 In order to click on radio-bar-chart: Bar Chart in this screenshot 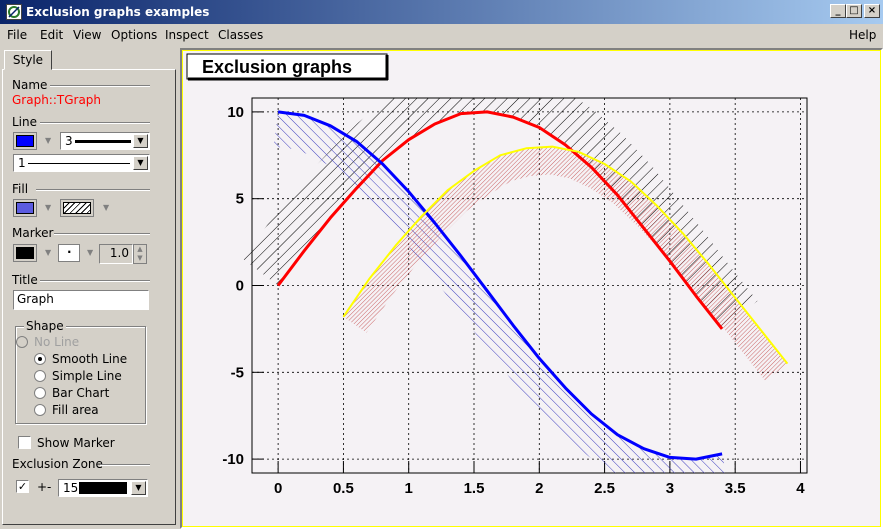, I will do `click(72, 393)`.